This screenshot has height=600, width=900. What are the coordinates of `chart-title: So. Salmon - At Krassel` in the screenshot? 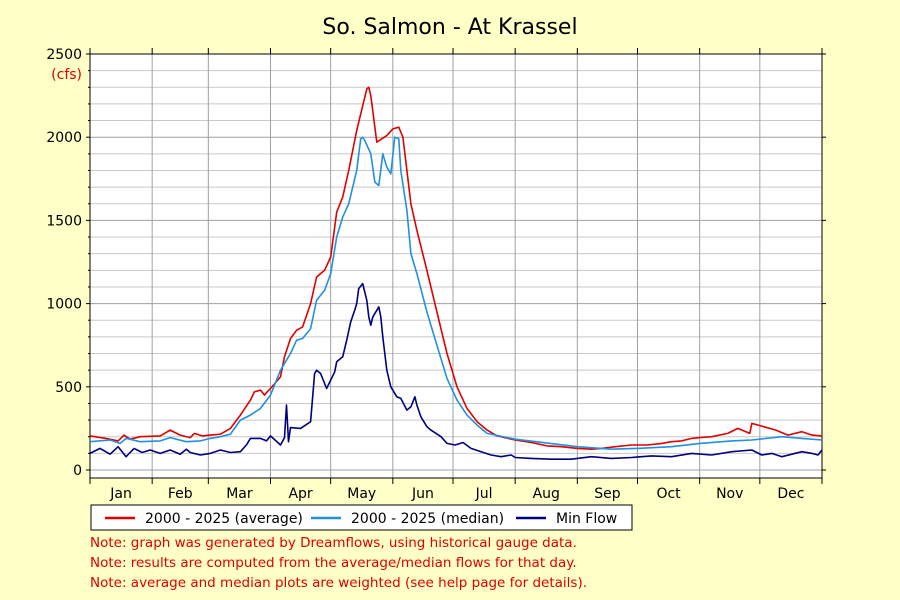 It's located at (449, 27).